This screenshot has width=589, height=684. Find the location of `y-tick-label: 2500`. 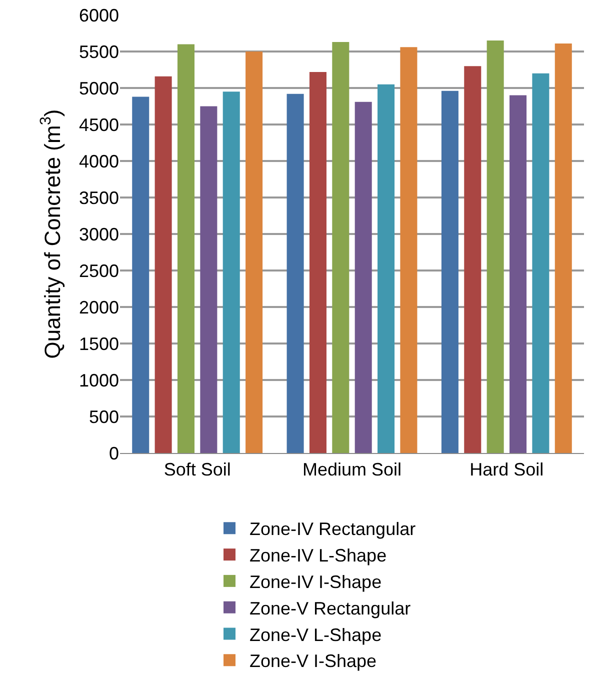

y-tick-label: 2500 is located at coordinates (98, 270).